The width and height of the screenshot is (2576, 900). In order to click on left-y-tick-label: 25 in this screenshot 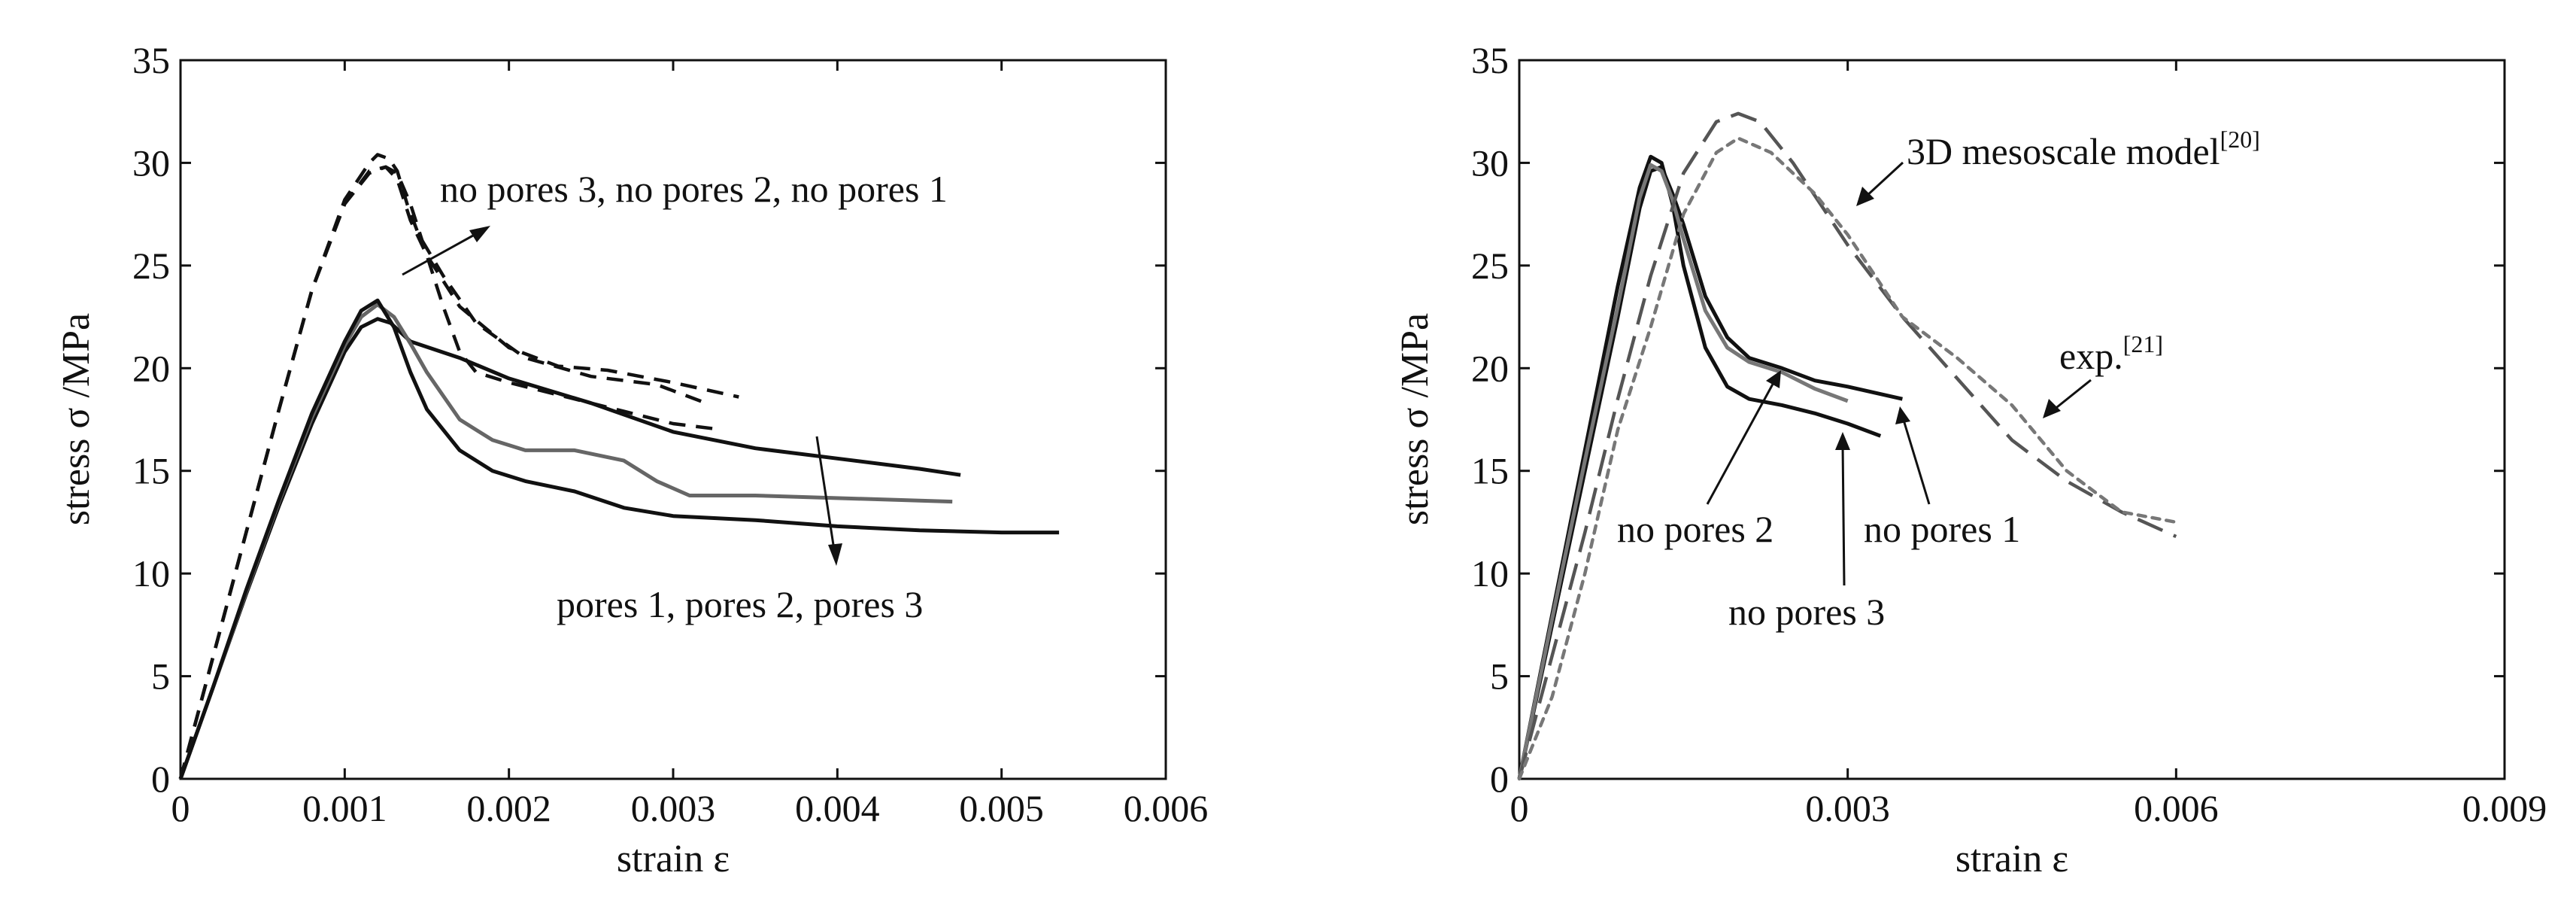, I will do `click(151, 266)`.